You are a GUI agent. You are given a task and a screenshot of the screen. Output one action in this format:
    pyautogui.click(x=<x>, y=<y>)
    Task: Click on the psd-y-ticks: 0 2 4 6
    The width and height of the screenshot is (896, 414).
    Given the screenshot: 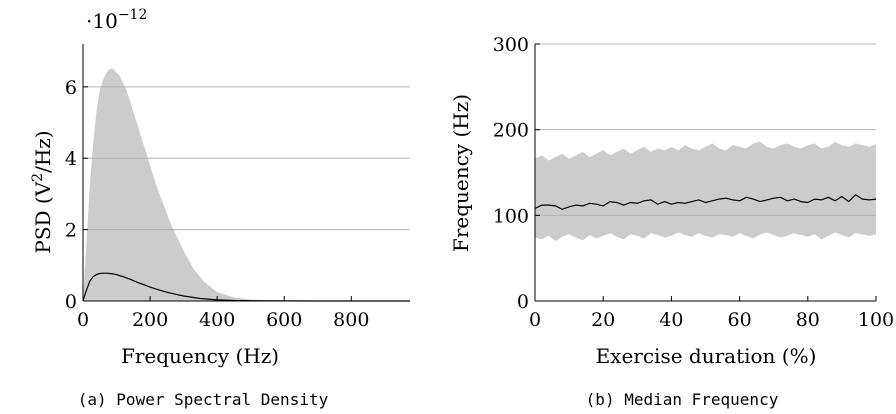 What is the action you would take?
    pyautogui.click(x=76, y=195)
    